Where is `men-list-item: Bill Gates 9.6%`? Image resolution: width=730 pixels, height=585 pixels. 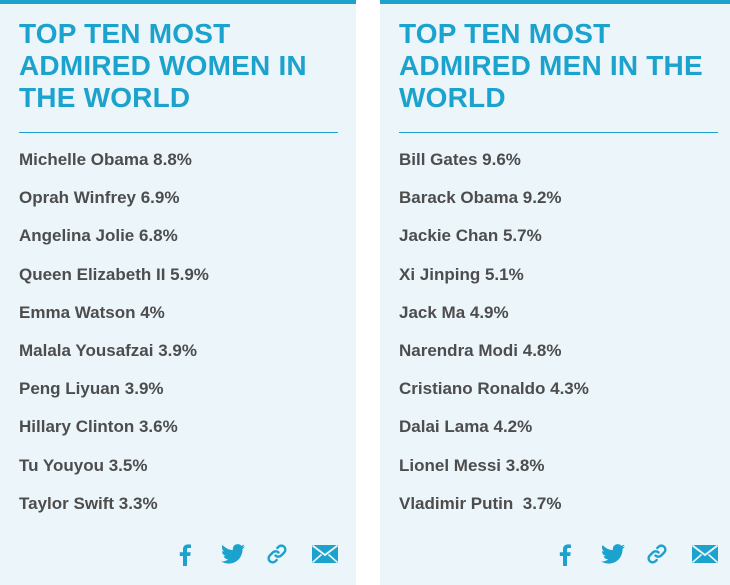
men-list-item: Bill Gates 9.6% is located at coordinates (460, 159).